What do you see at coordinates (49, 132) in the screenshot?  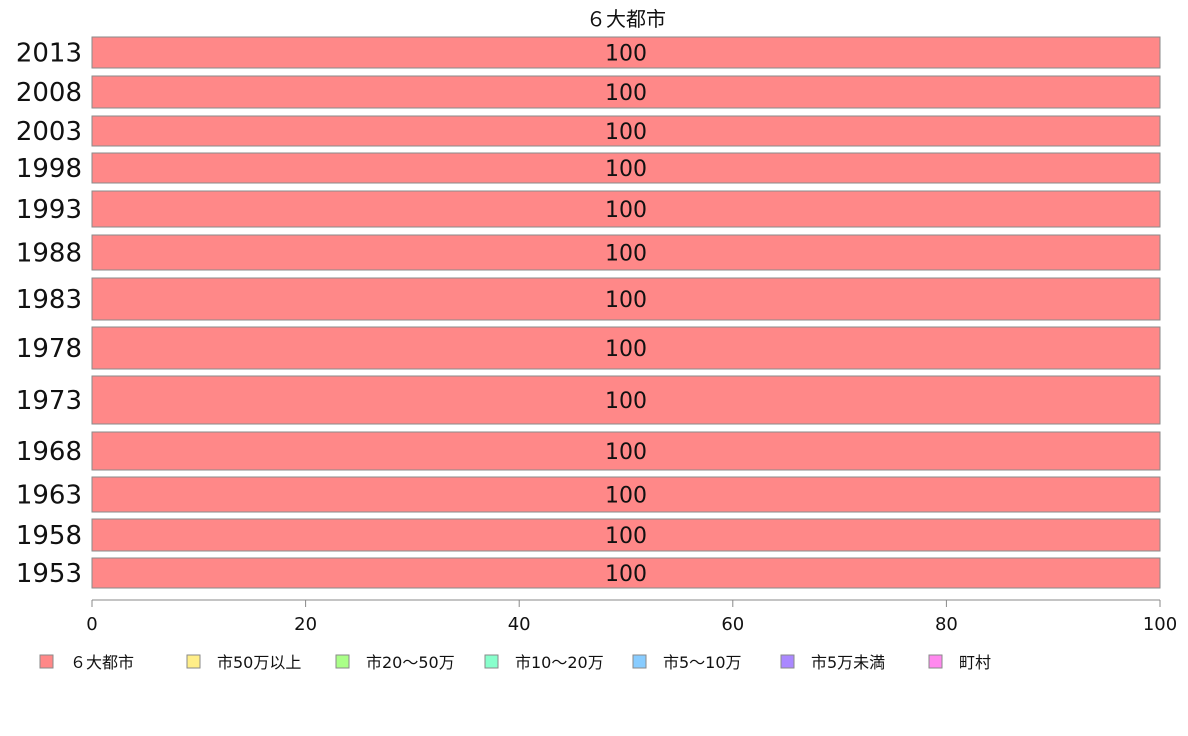 I see `y-tick-label: 2003` at bounding box center [49, 132].